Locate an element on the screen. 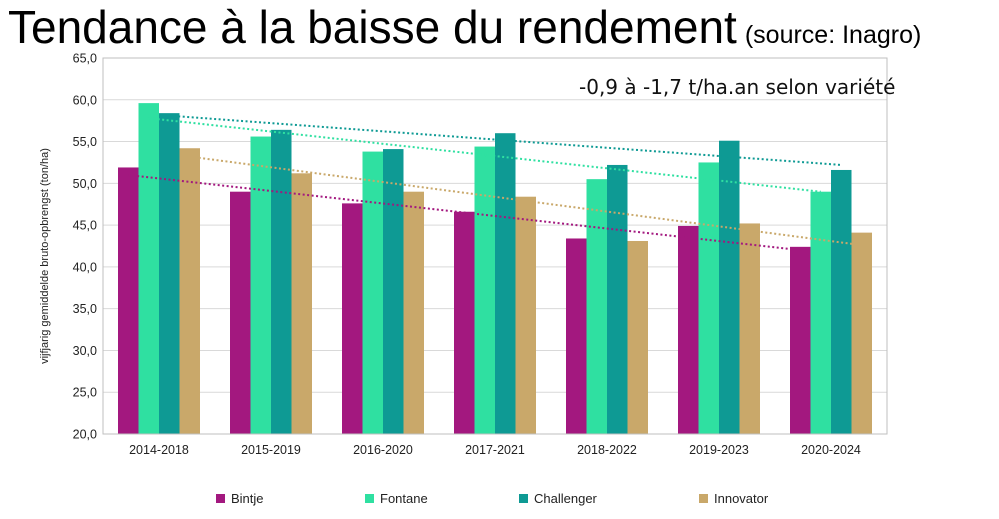  bar-bintje-2014-2018 is located at coordinates (128, 301).